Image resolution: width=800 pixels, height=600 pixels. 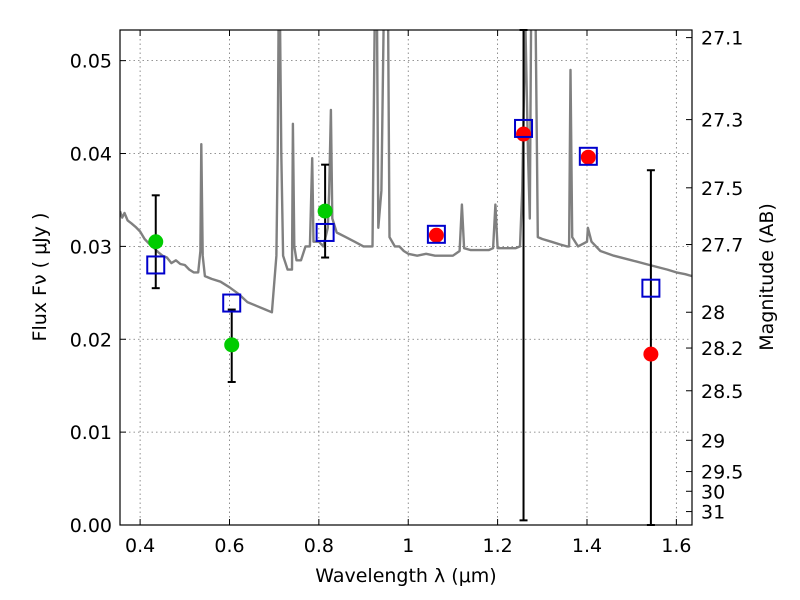 I want to click on y-tick-label: 0.00, so click(x=91, y=526).